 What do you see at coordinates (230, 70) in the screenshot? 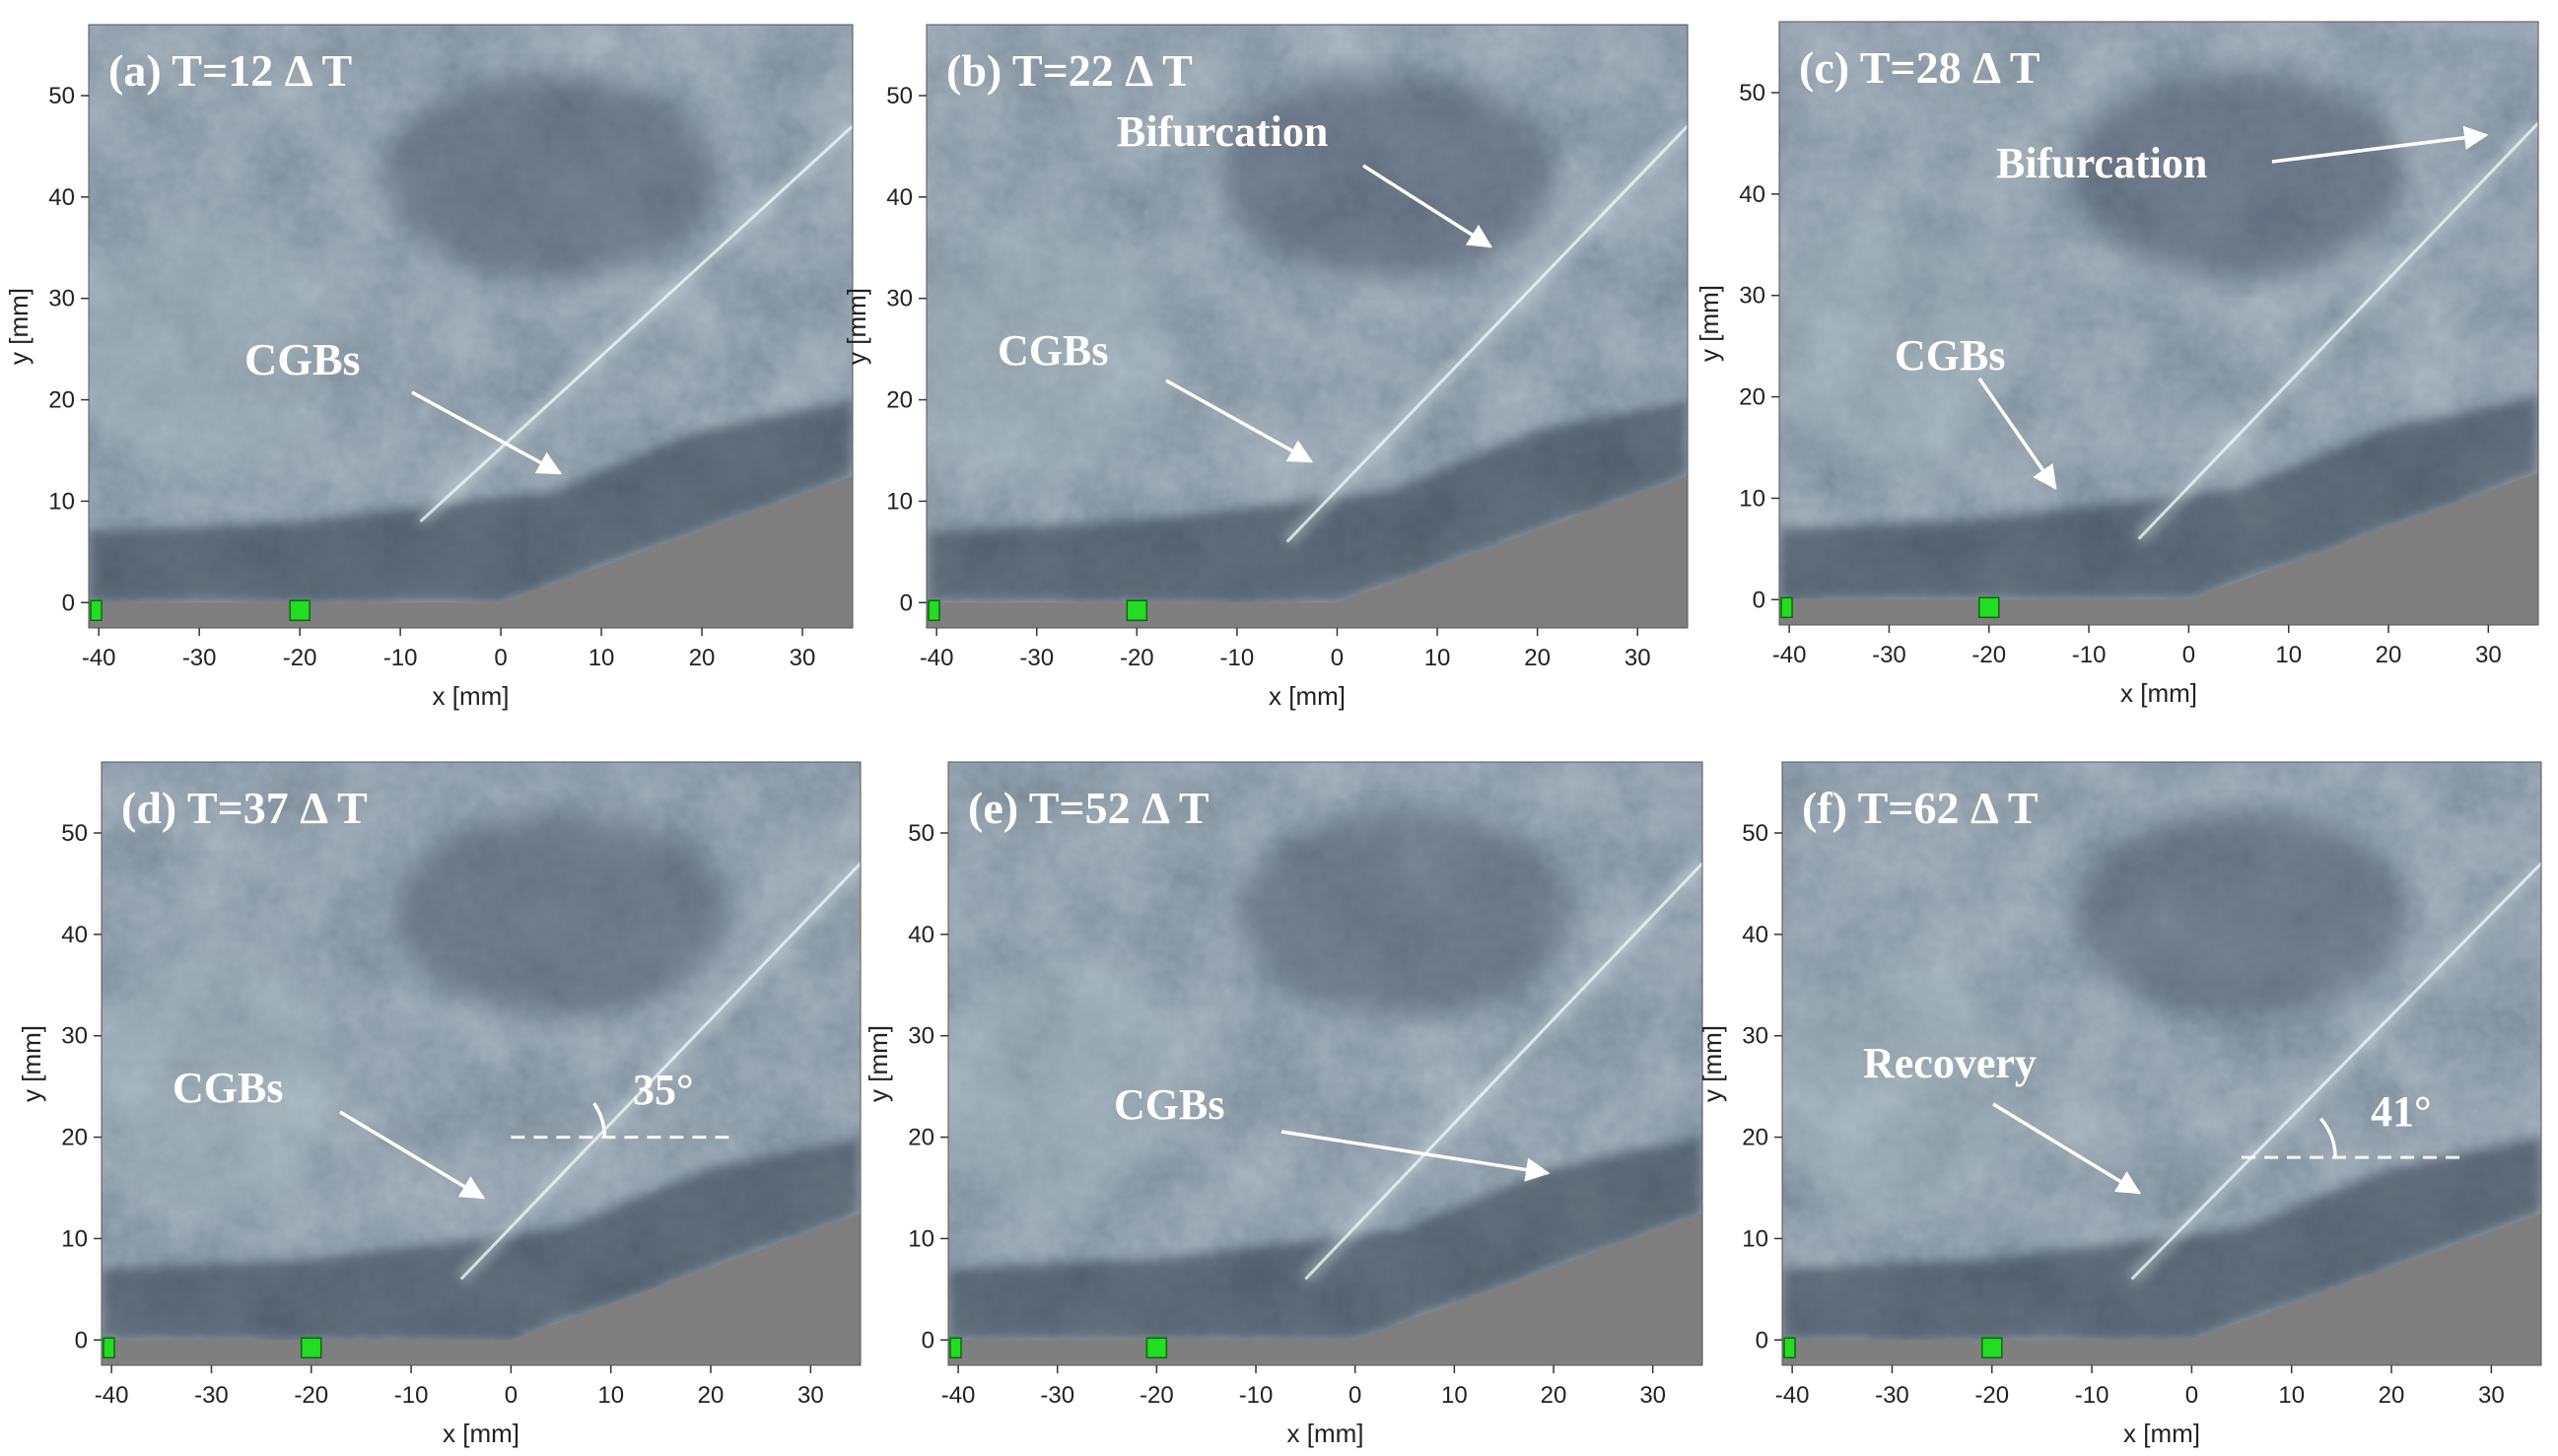
I see `panel-label: (a) T=12 Δ T` at bounding box center [230, 70].